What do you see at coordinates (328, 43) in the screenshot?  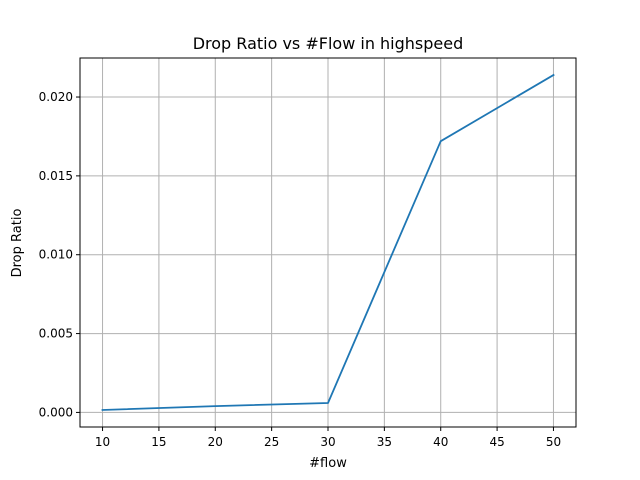 I see `chart-title: Drop Ratio vs #Flow in highspeed` at bounding box center [328, 43].